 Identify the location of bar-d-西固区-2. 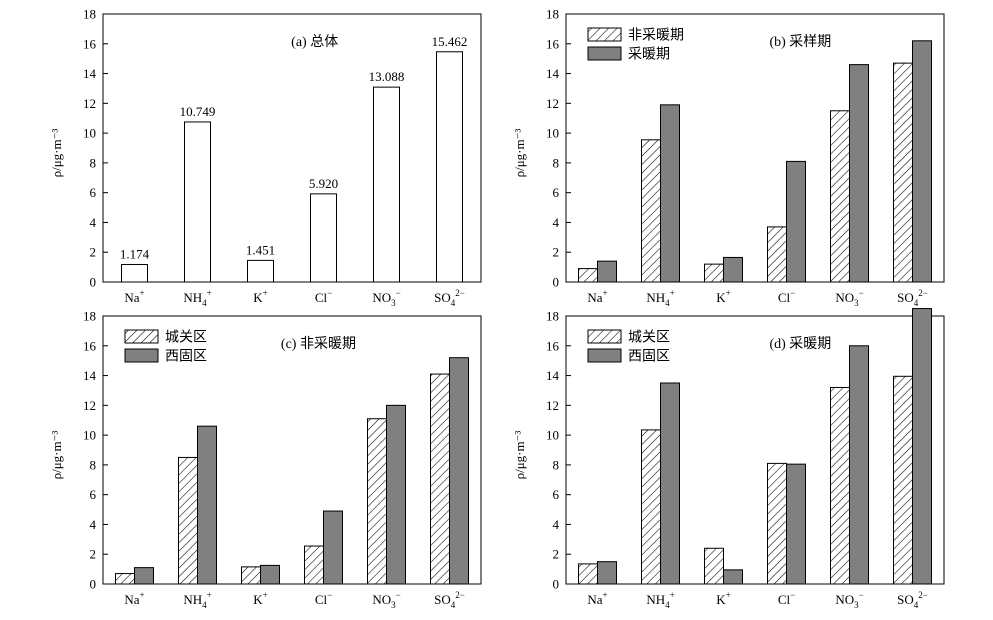
(733, 577).